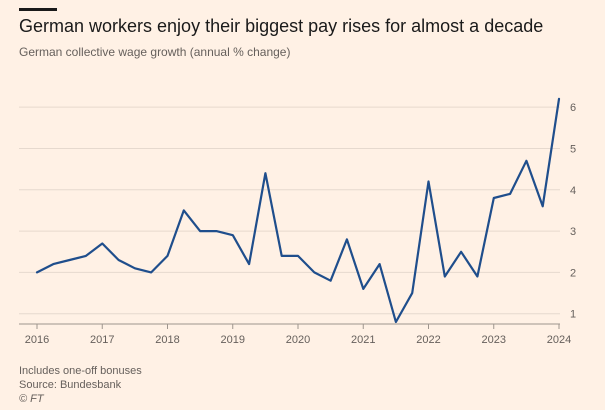  Describe the element at coordinates (80, 371) in the screenshot. I see `footnote: Includes one-off bonuses` at that location.